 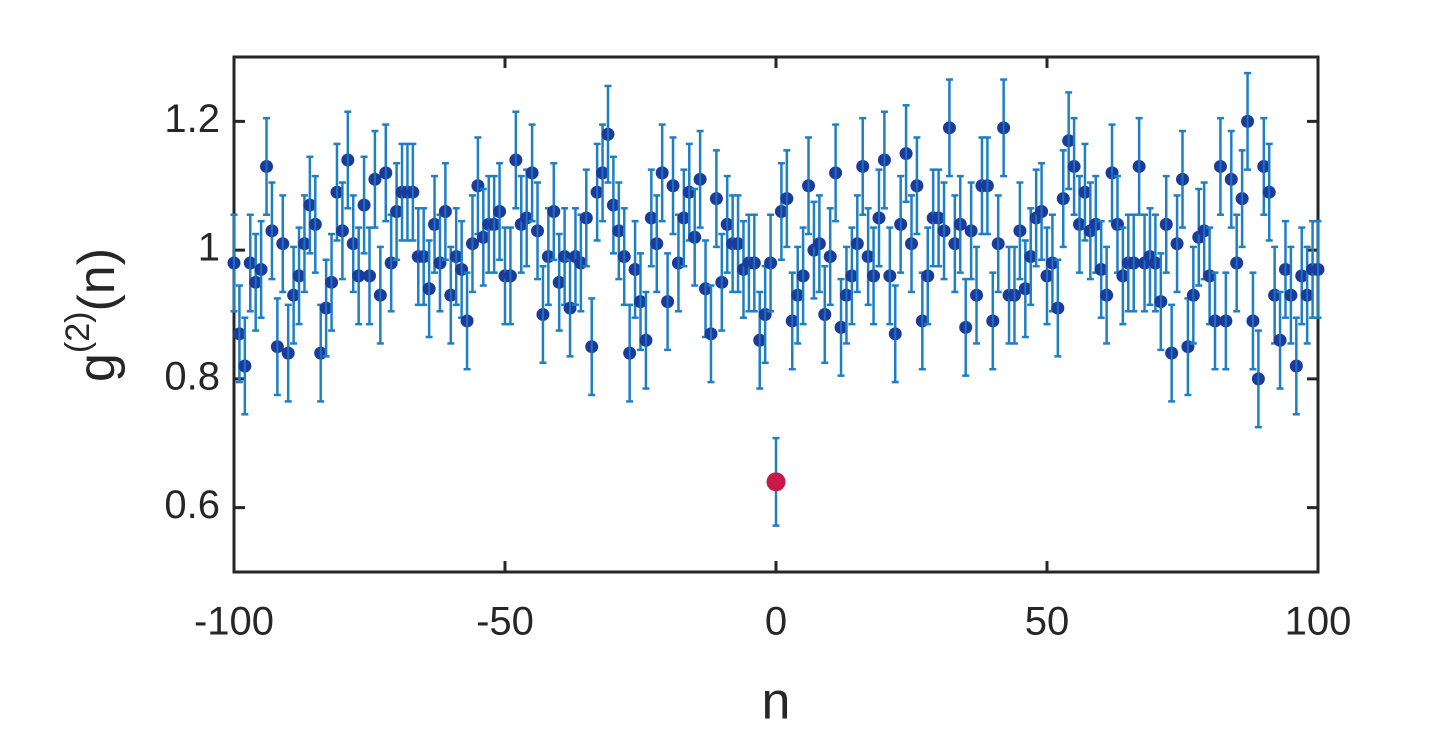 What do you see at coordinates (234, 622) in the screenshot?
I see `x-tick-label: -100` at bounding box center [234, 622].